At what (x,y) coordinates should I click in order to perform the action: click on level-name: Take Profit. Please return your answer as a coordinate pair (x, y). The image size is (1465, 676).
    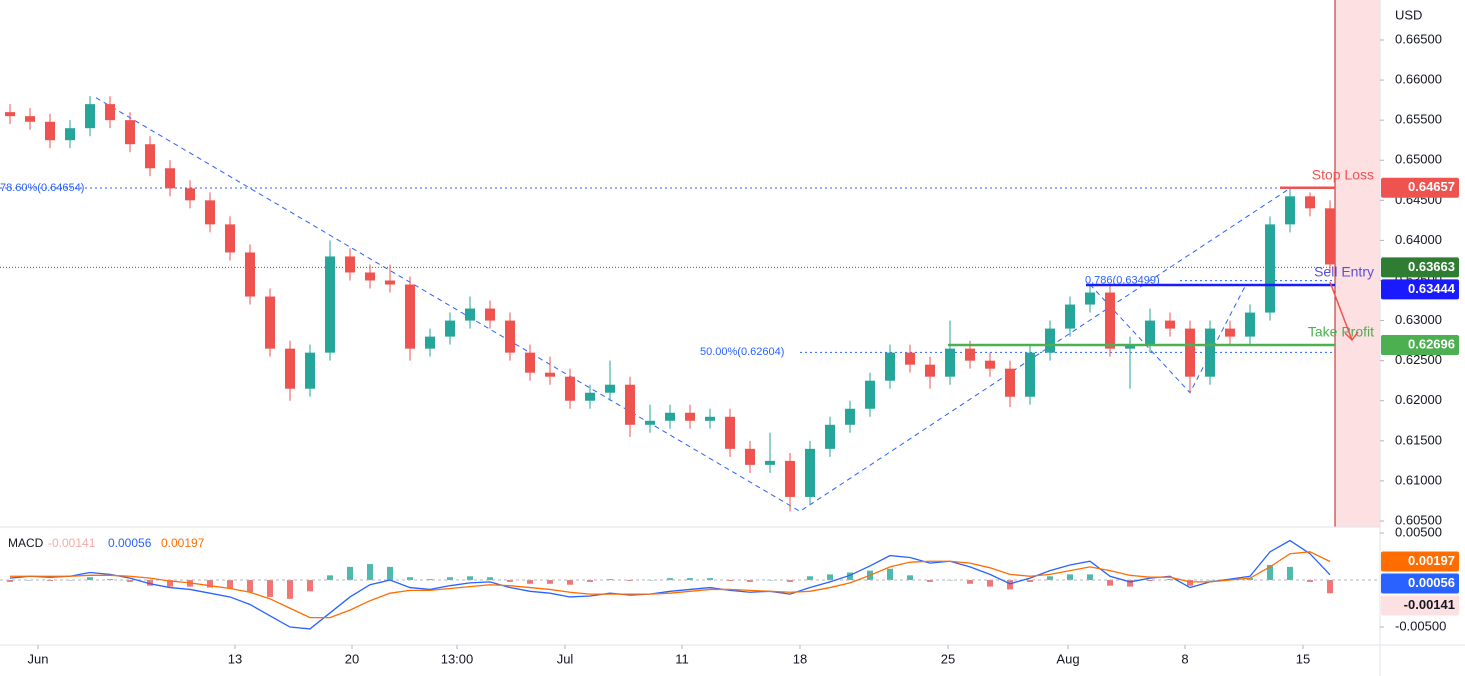
    Looking at the image, I should click on (1341, 332).